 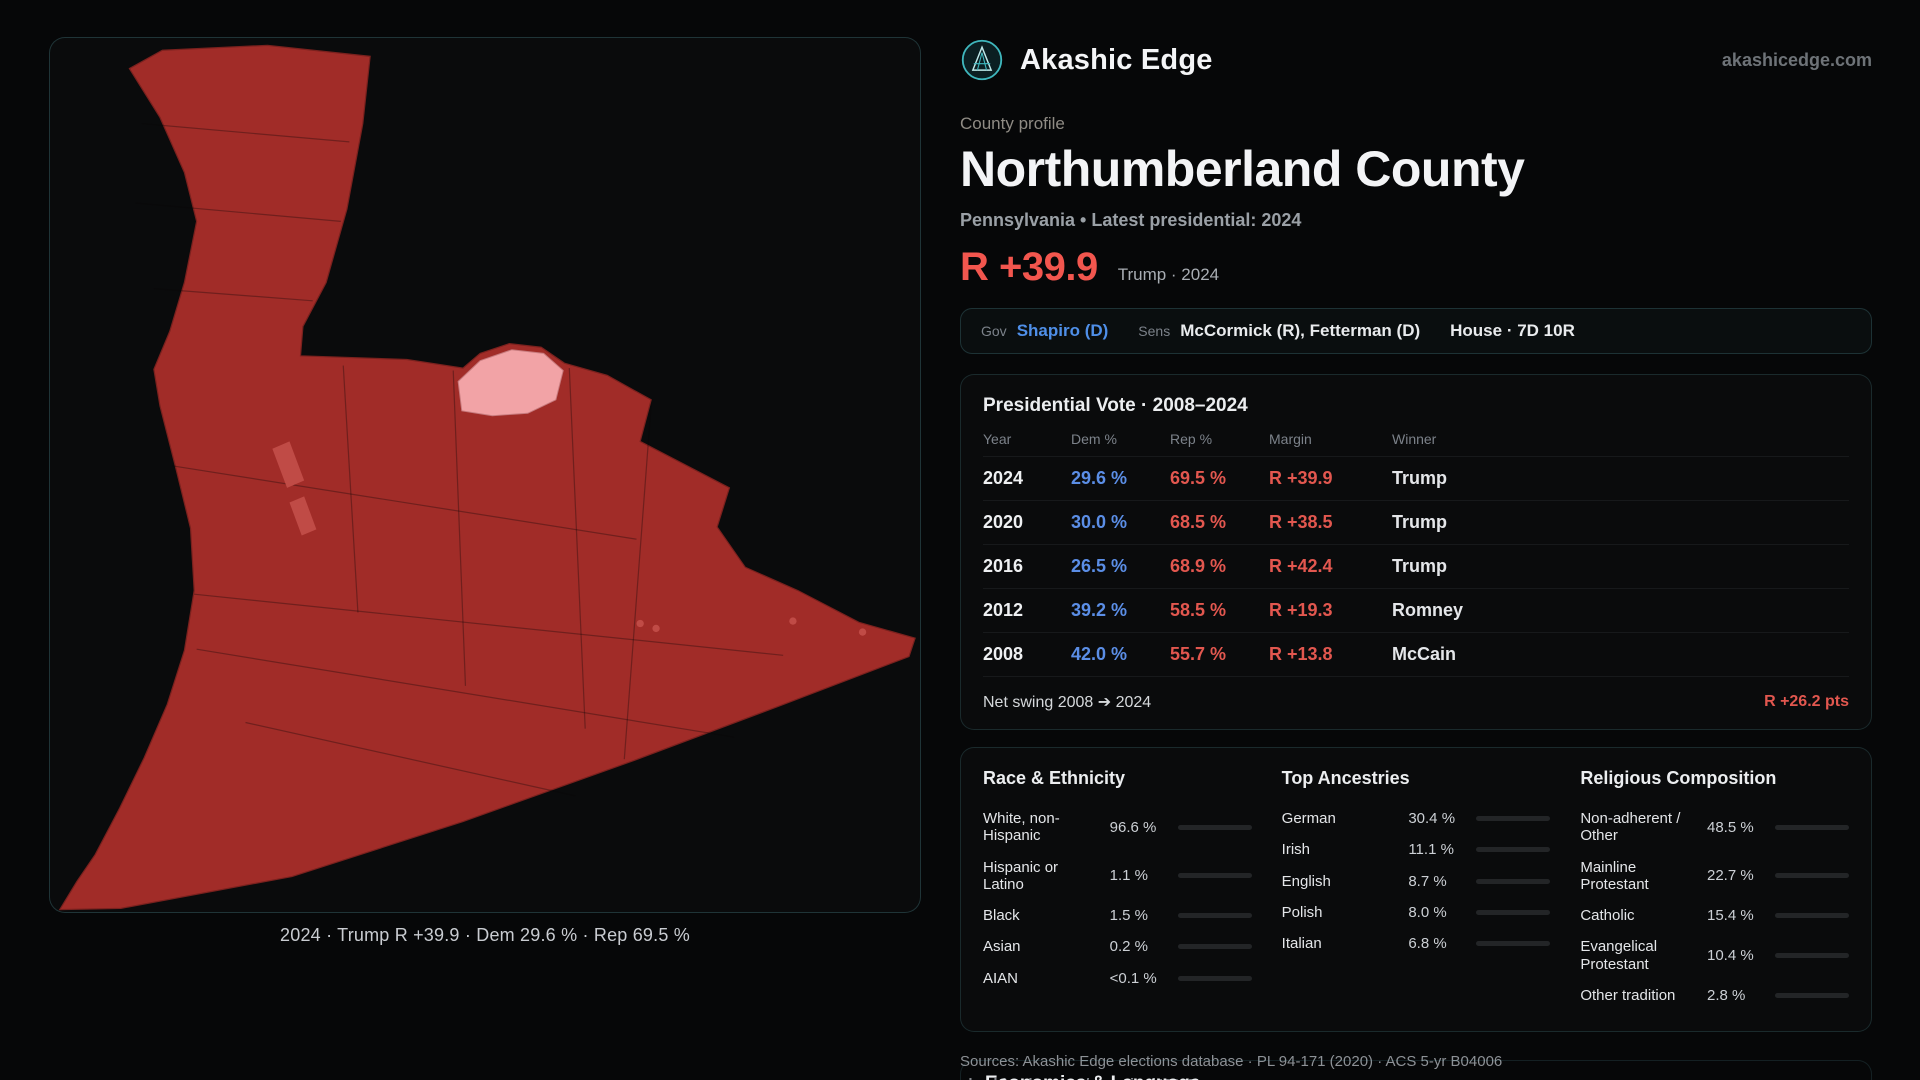 I want to click on margin-cell: R +13.8, so click(x=1301, y=654).